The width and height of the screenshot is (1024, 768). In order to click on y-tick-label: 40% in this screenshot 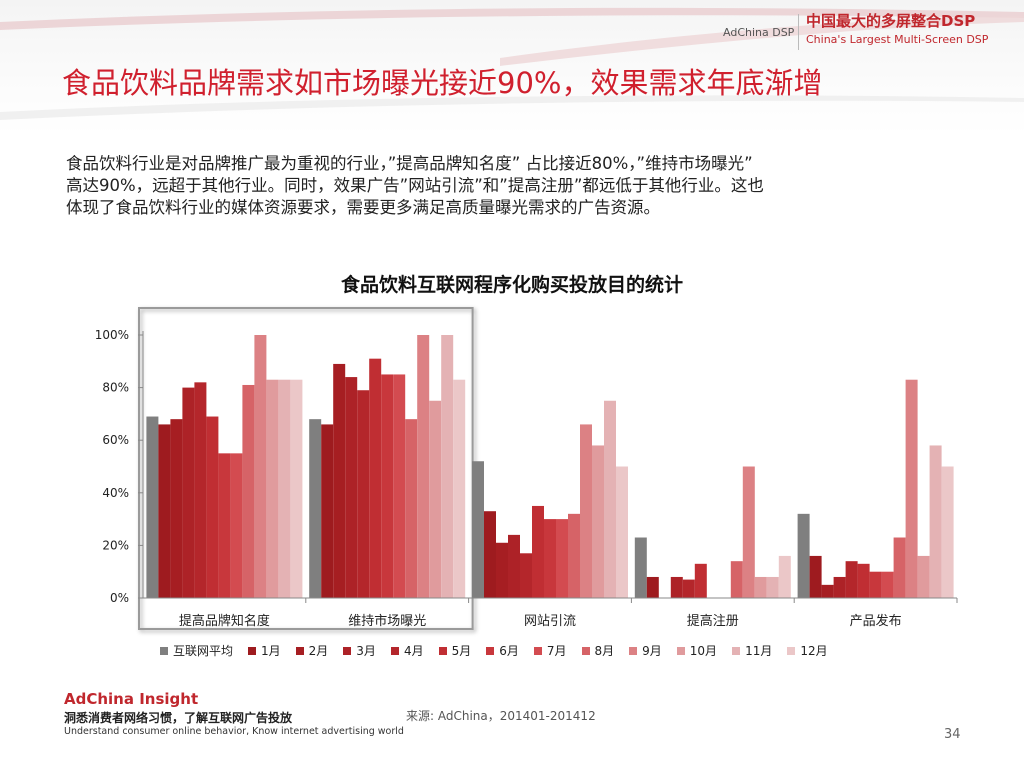, I will do `click(115, 493)`.